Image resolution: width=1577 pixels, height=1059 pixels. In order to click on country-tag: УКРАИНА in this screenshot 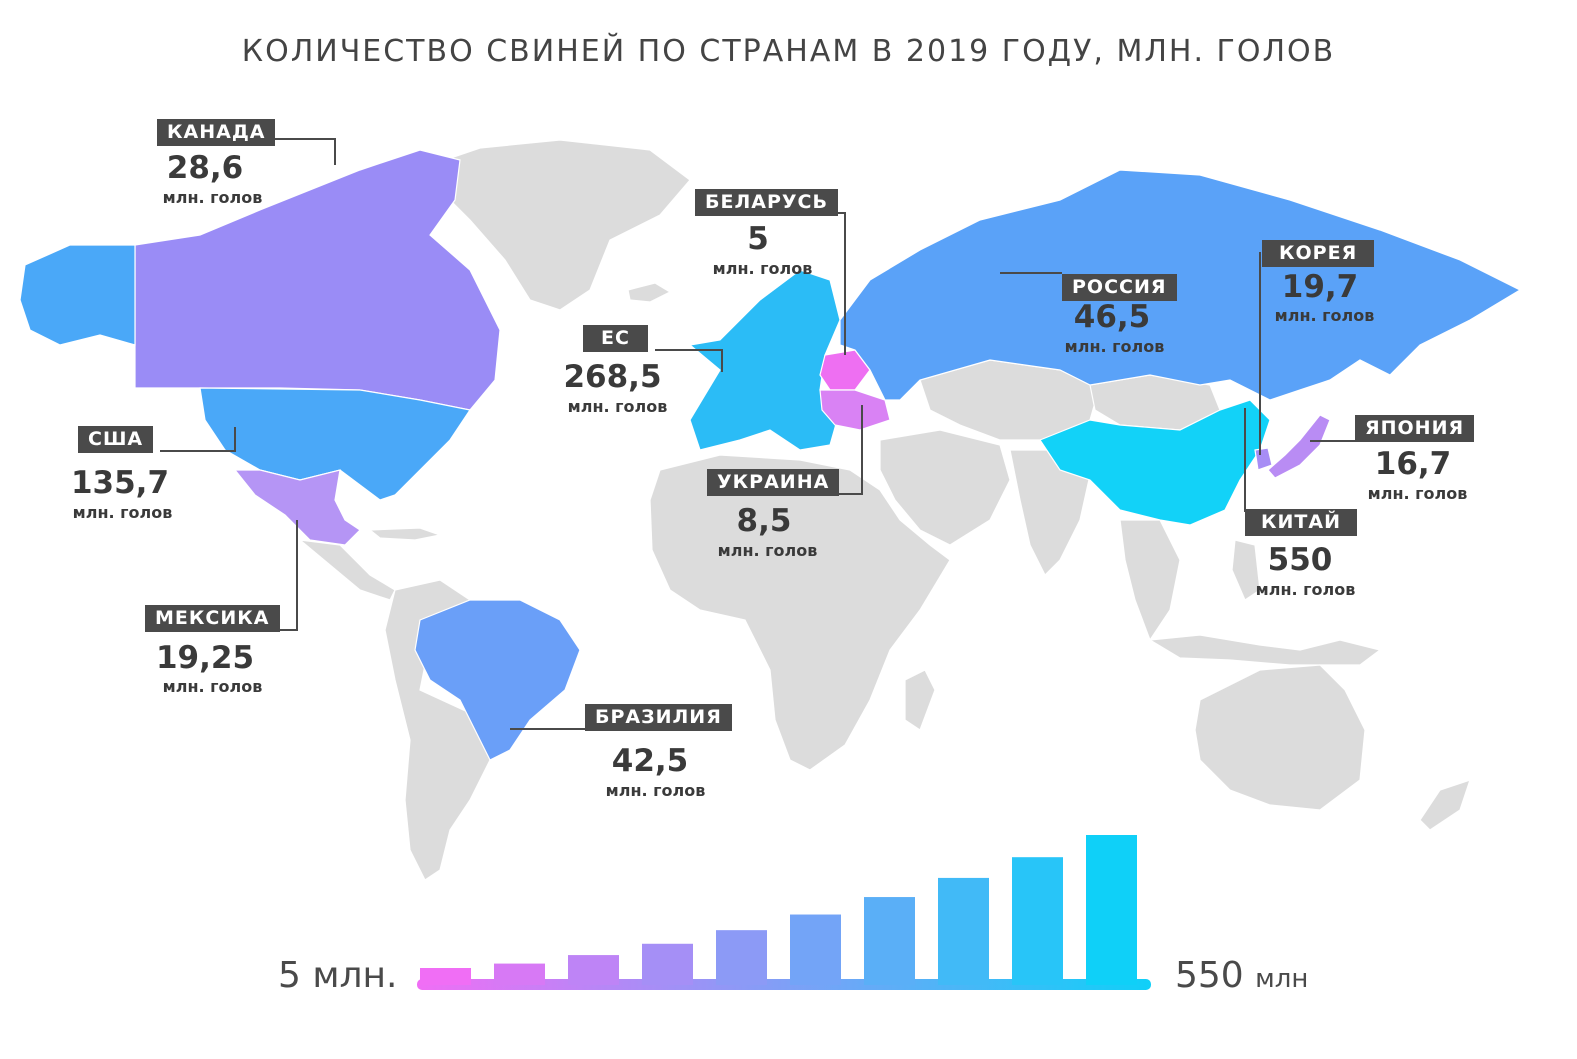, I will do `click(773, 482)`.